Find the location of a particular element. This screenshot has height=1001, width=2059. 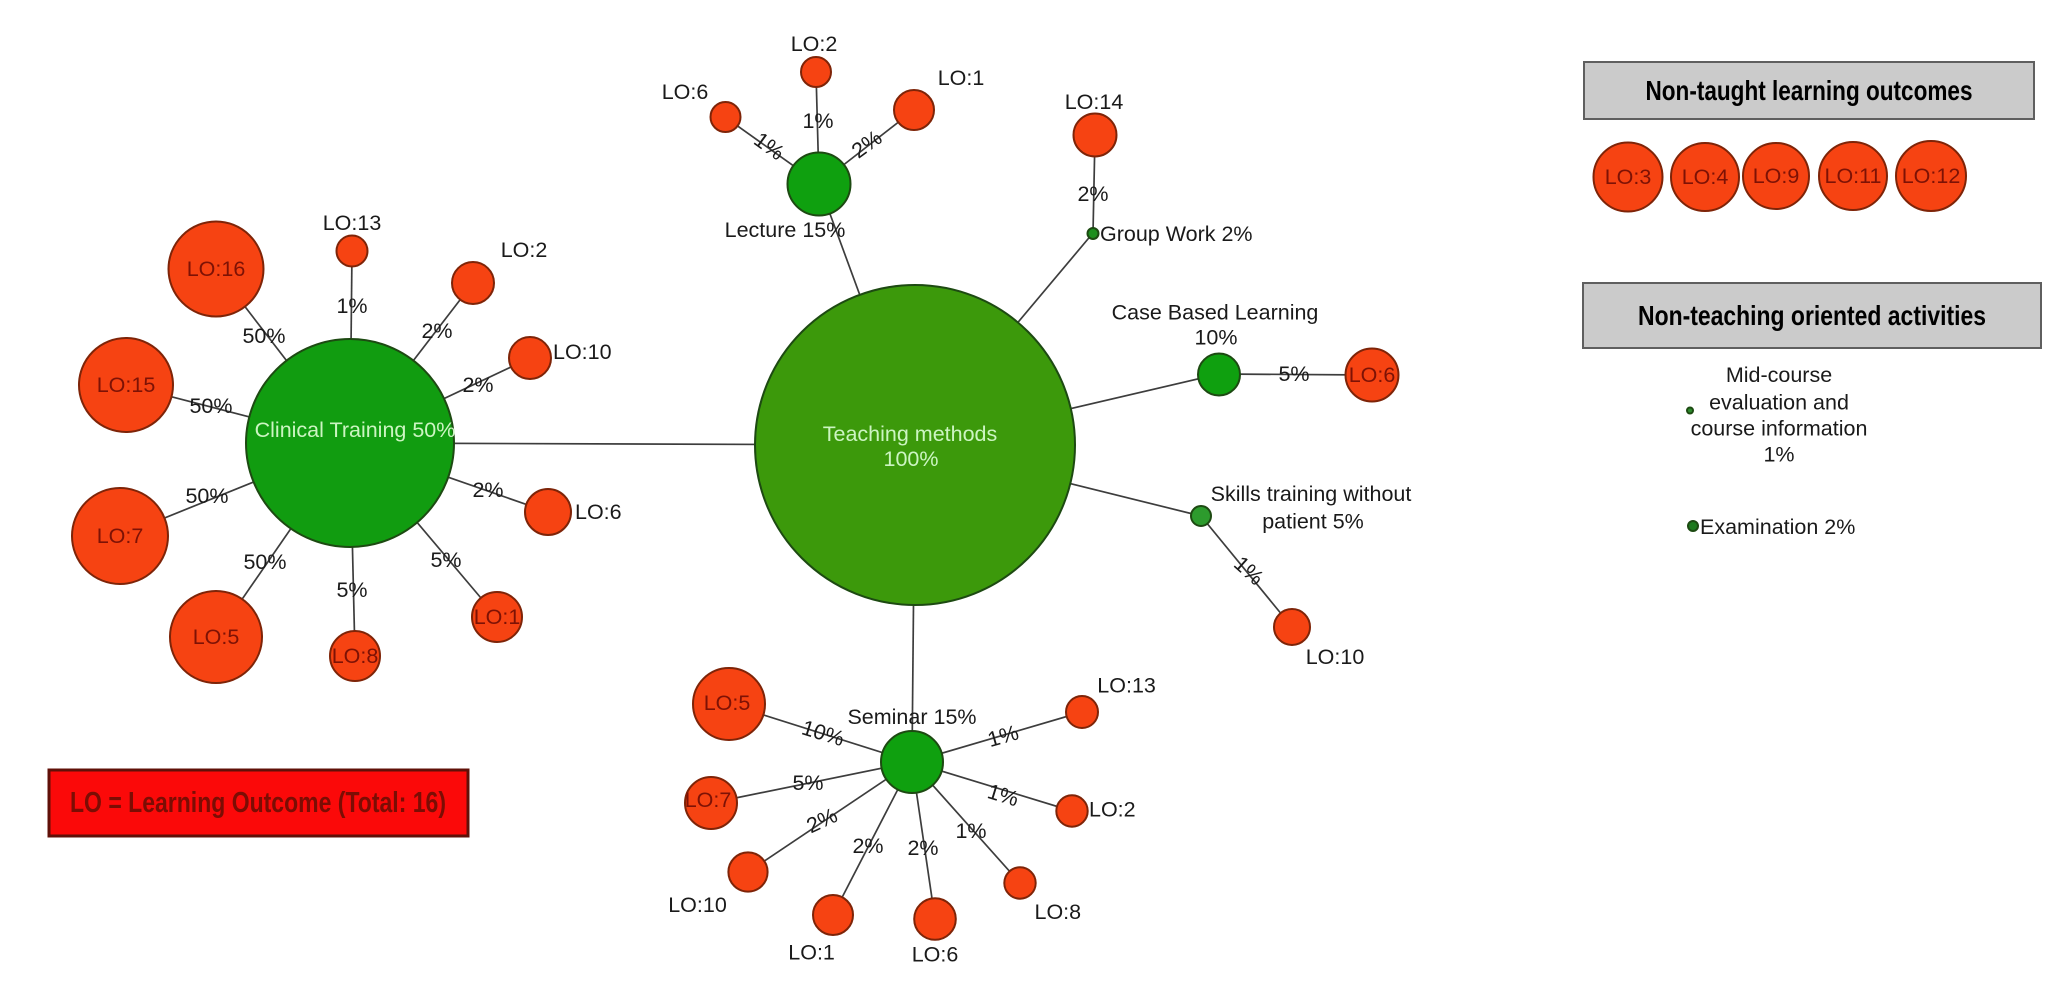

svg-text: Case Based Learning is located at coordinates (1215, 313).